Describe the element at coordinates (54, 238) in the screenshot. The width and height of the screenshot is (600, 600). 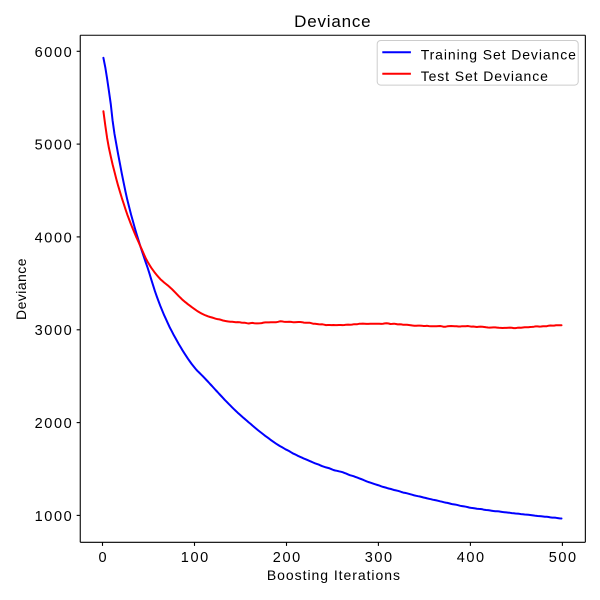
I see `svg-text: 4000` at that location.